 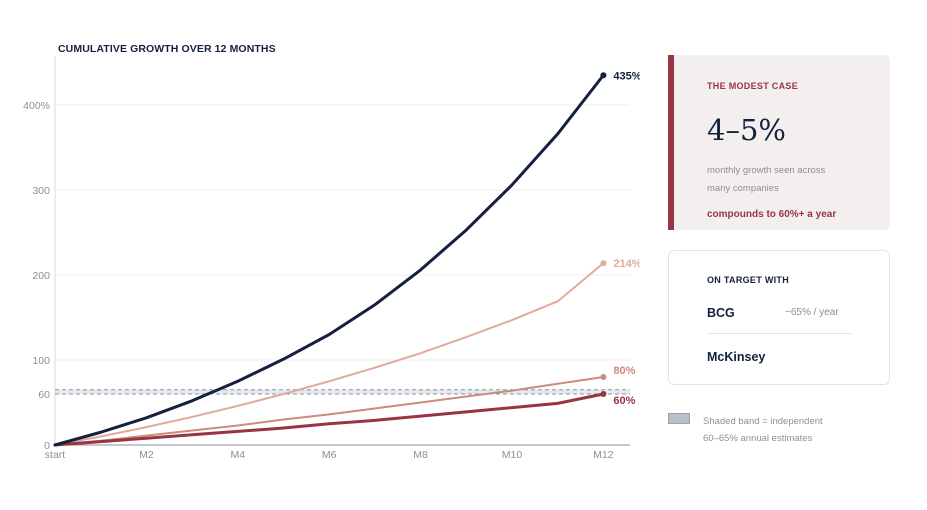 I want to click on band-legend-line1: Shaded band = independent, so click(x=763, y=421).